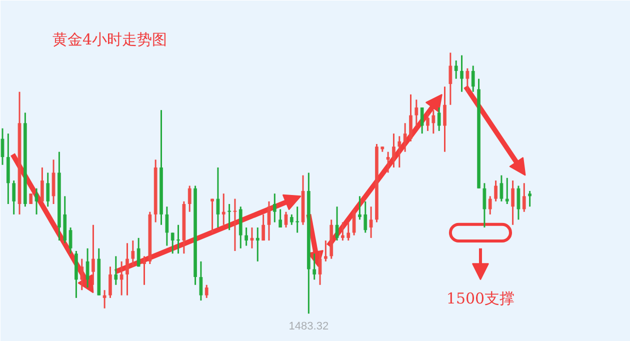 This screenshot has width=630, height=341. What do you see at coordinates (110, 39) in the screenshot?
I see `chart-title: 黄金4小时走势图` at bounding box center [110, 39].